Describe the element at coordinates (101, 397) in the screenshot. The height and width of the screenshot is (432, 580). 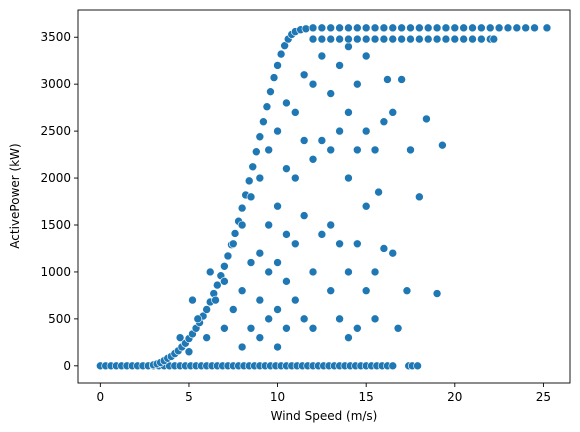
I see `x-tick-label: 0` at that location.